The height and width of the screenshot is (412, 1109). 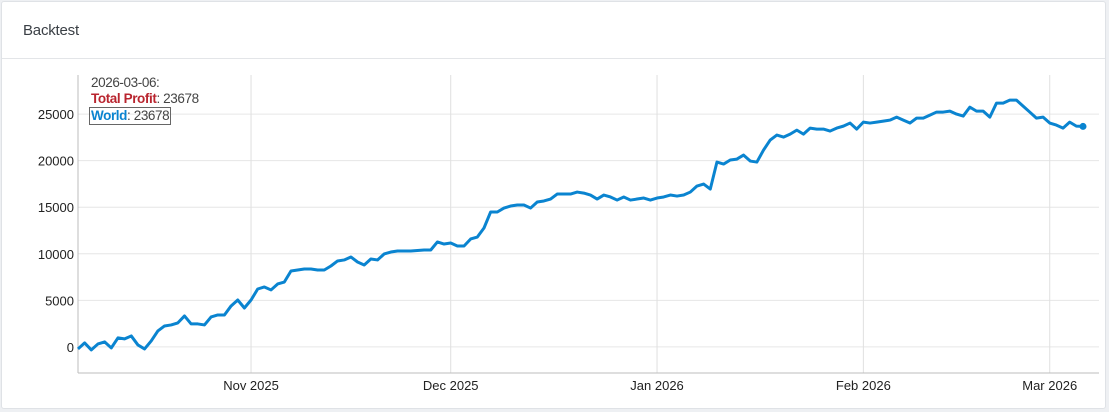 What do you see at coordinates (181, 98) in the screenshot?
I see `tooltip-value-total-profit: 23678` at bounding box center [181, 98].